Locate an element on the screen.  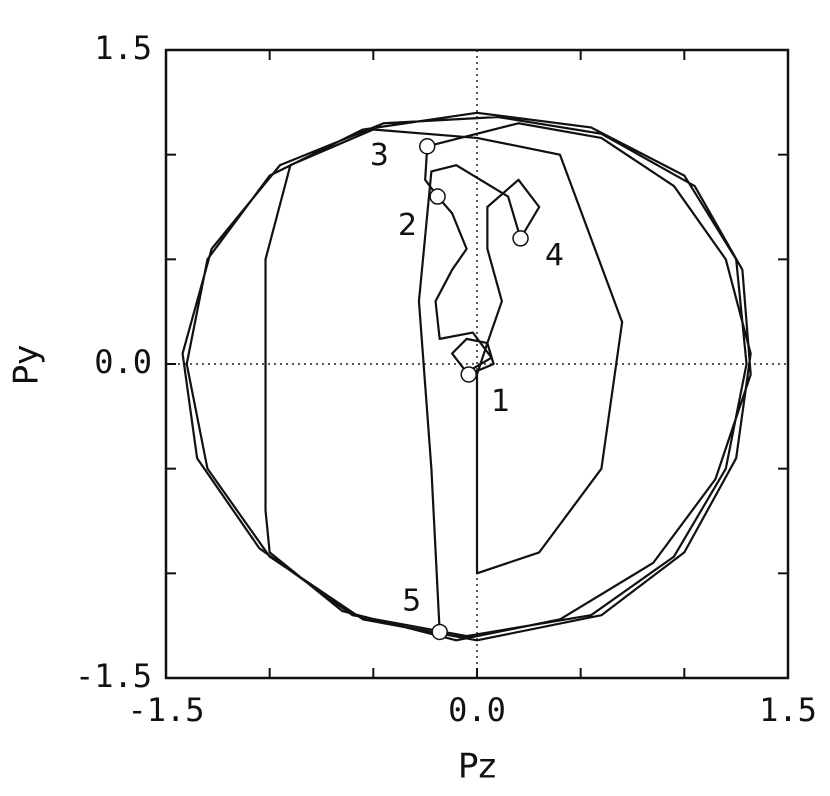
point-label: 3 is located at coordinates (379, 155).